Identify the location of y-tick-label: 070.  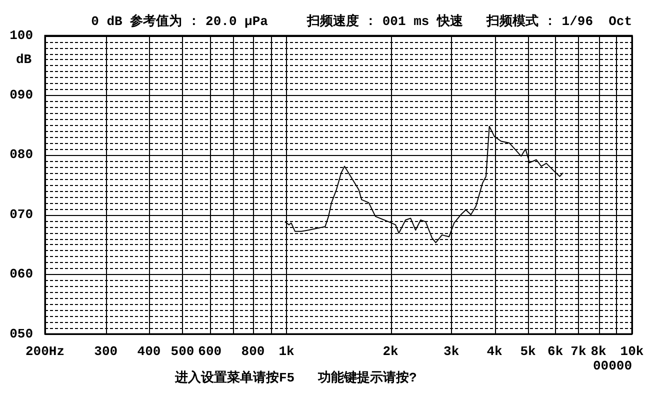
(22, 214).